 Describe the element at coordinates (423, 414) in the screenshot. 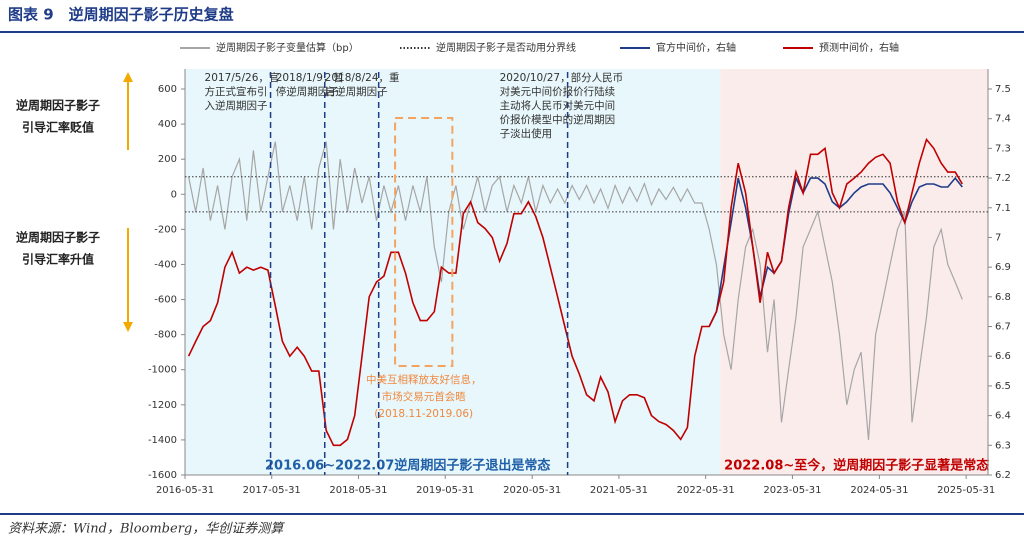

I see `period-label: (2018.11-2019.06)` at that location.